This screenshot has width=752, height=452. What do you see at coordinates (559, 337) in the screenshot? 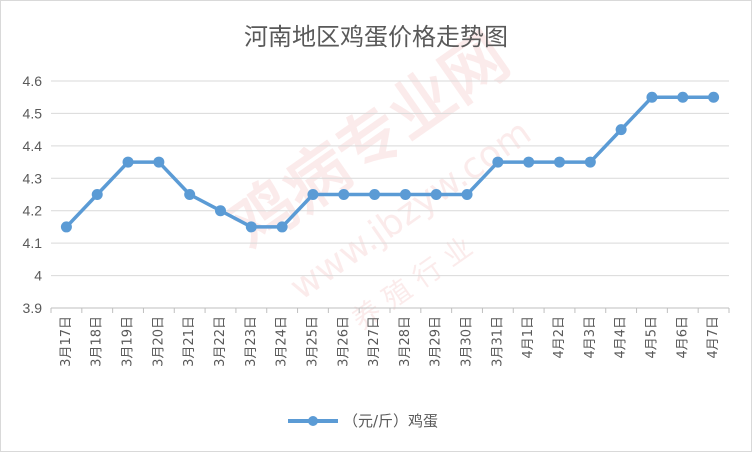
I see `x-tick-label: 4月2日` at bounding box center [559, 337].